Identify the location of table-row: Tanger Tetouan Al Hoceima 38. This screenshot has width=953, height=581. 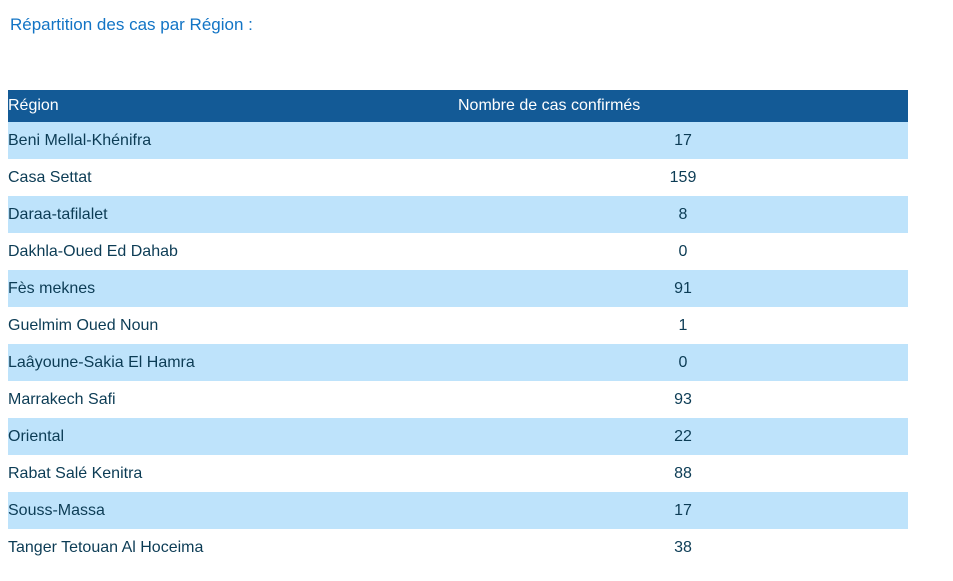
(458, 547).